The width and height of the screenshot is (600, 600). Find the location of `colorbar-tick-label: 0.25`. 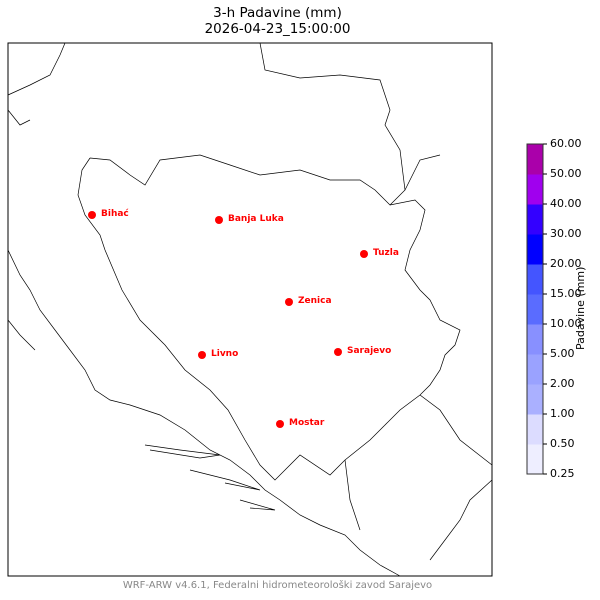

colorbar-tick-label: 0.25 is located at coordinates (562, 473).